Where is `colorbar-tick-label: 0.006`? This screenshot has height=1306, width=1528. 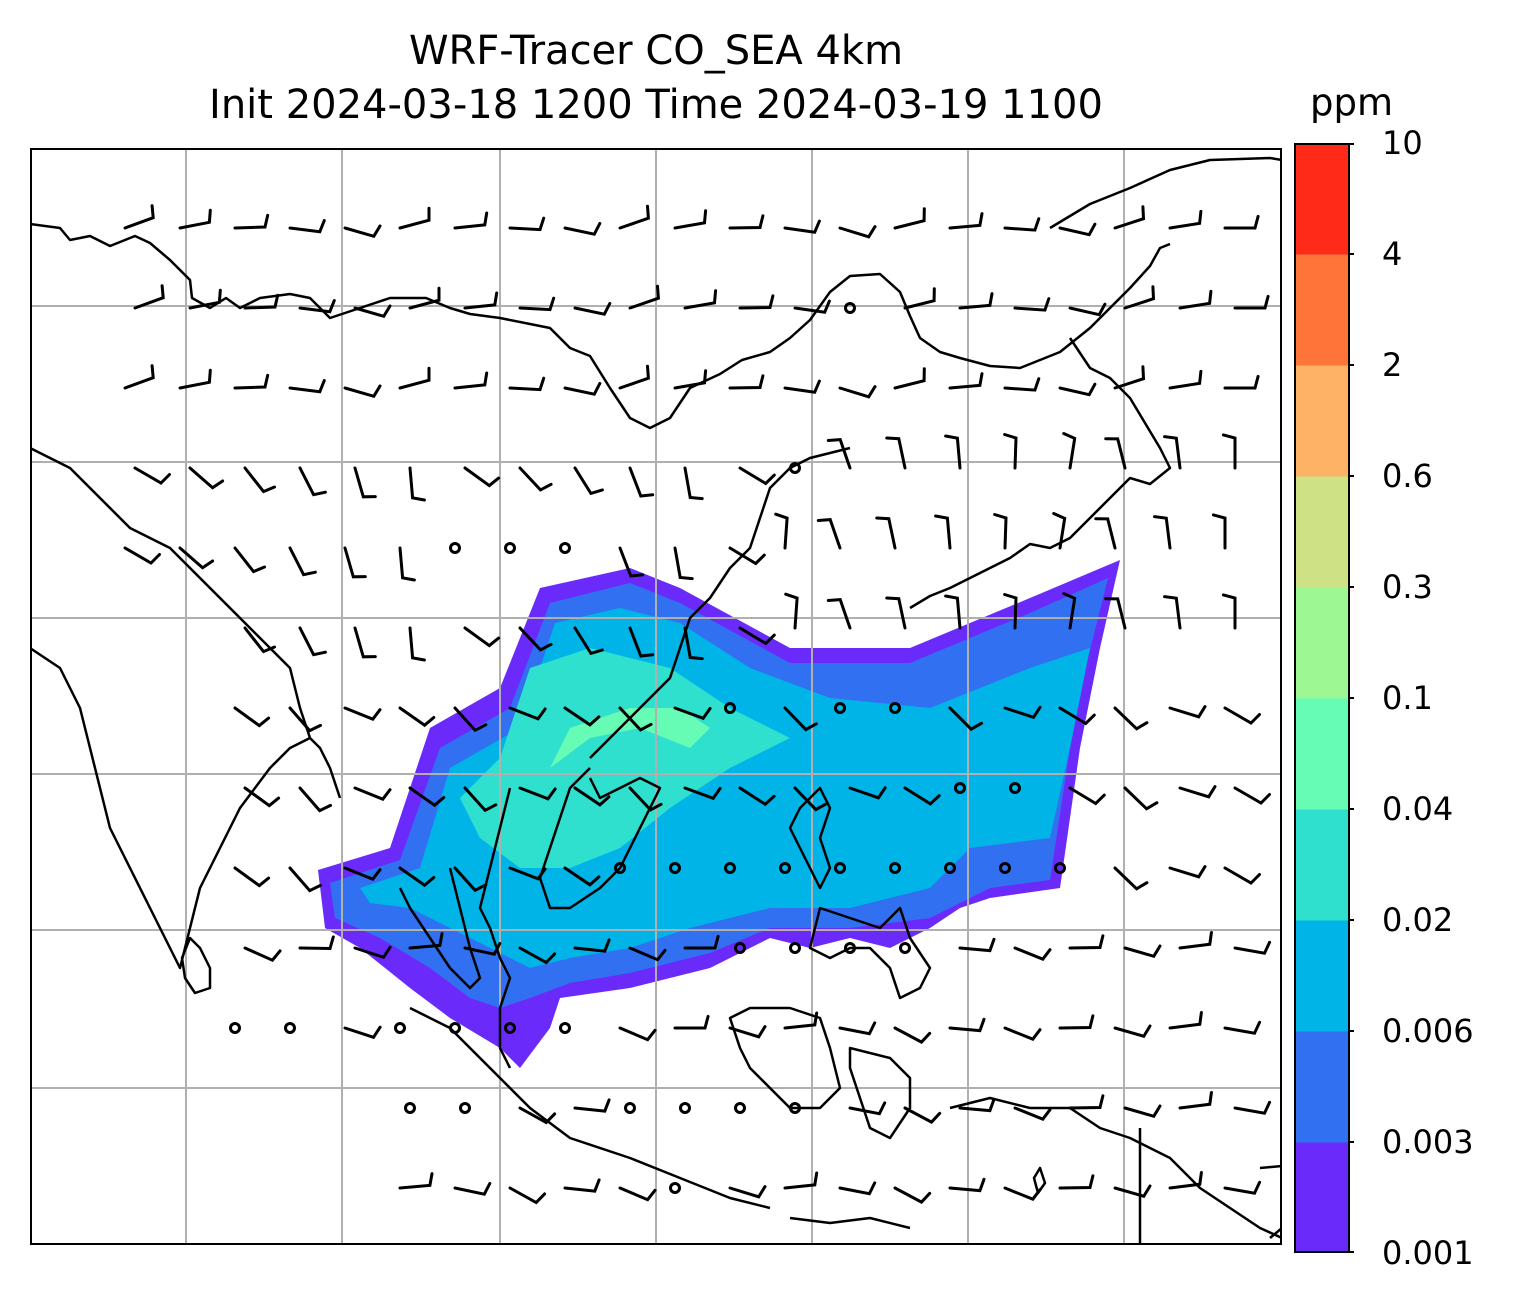 colorbar-tick-label: 0.006 is located at coordinates (1428, 1031).